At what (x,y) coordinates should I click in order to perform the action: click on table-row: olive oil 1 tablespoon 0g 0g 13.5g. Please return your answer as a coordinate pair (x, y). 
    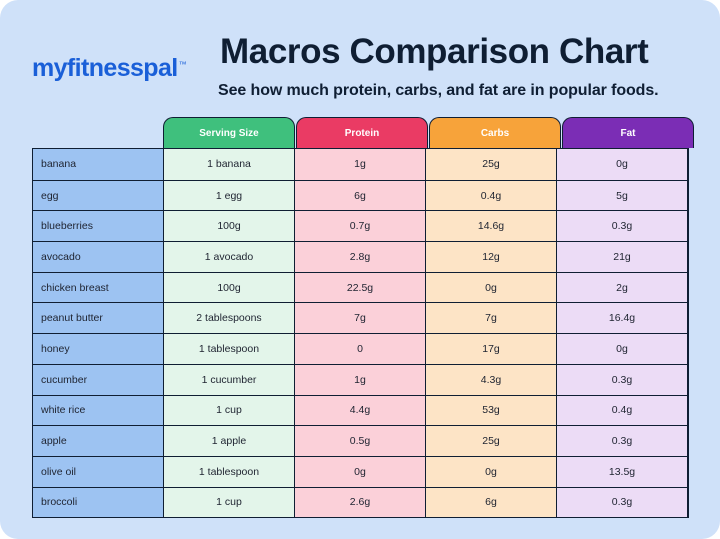
    Looking at the image, I should click on (360, 471).